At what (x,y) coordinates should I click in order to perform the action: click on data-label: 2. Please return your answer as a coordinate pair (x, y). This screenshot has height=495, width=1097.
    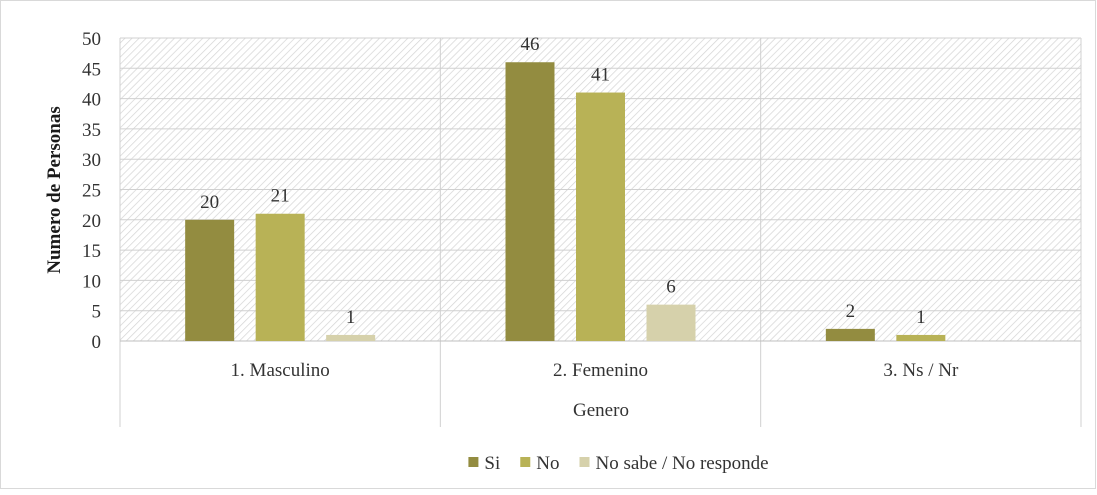
    Looking at the image, I should click on (851, 311).